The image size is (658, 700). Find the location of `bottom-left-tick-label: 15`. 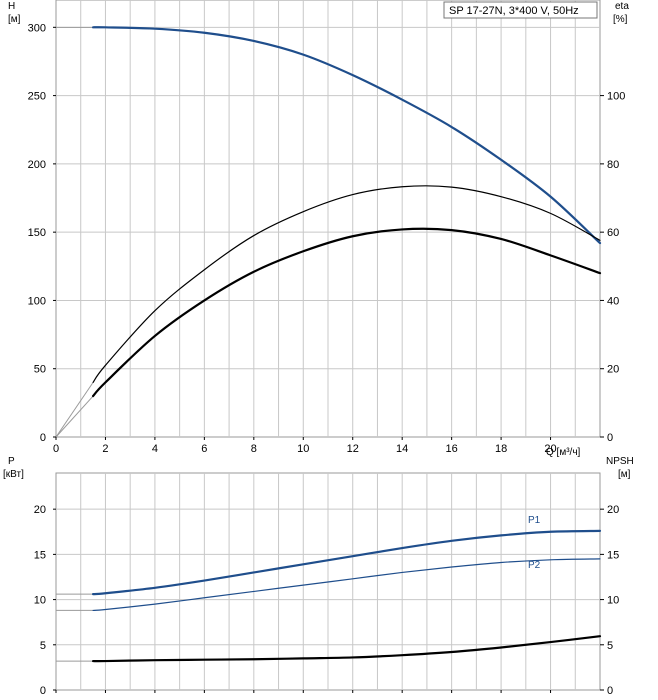

bottom-left-tick-label: 15 is located at coordinates (40, 555).